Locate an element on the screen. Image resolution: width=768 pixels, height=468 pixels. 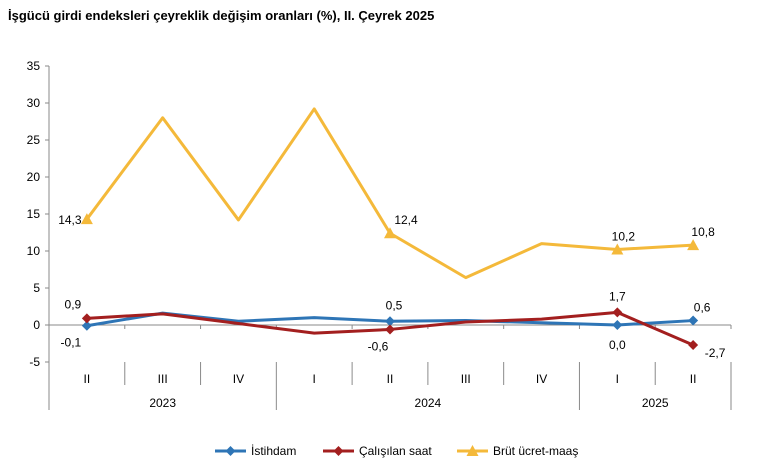
y-tick-label: 0 is located at coordinates (36, 325).